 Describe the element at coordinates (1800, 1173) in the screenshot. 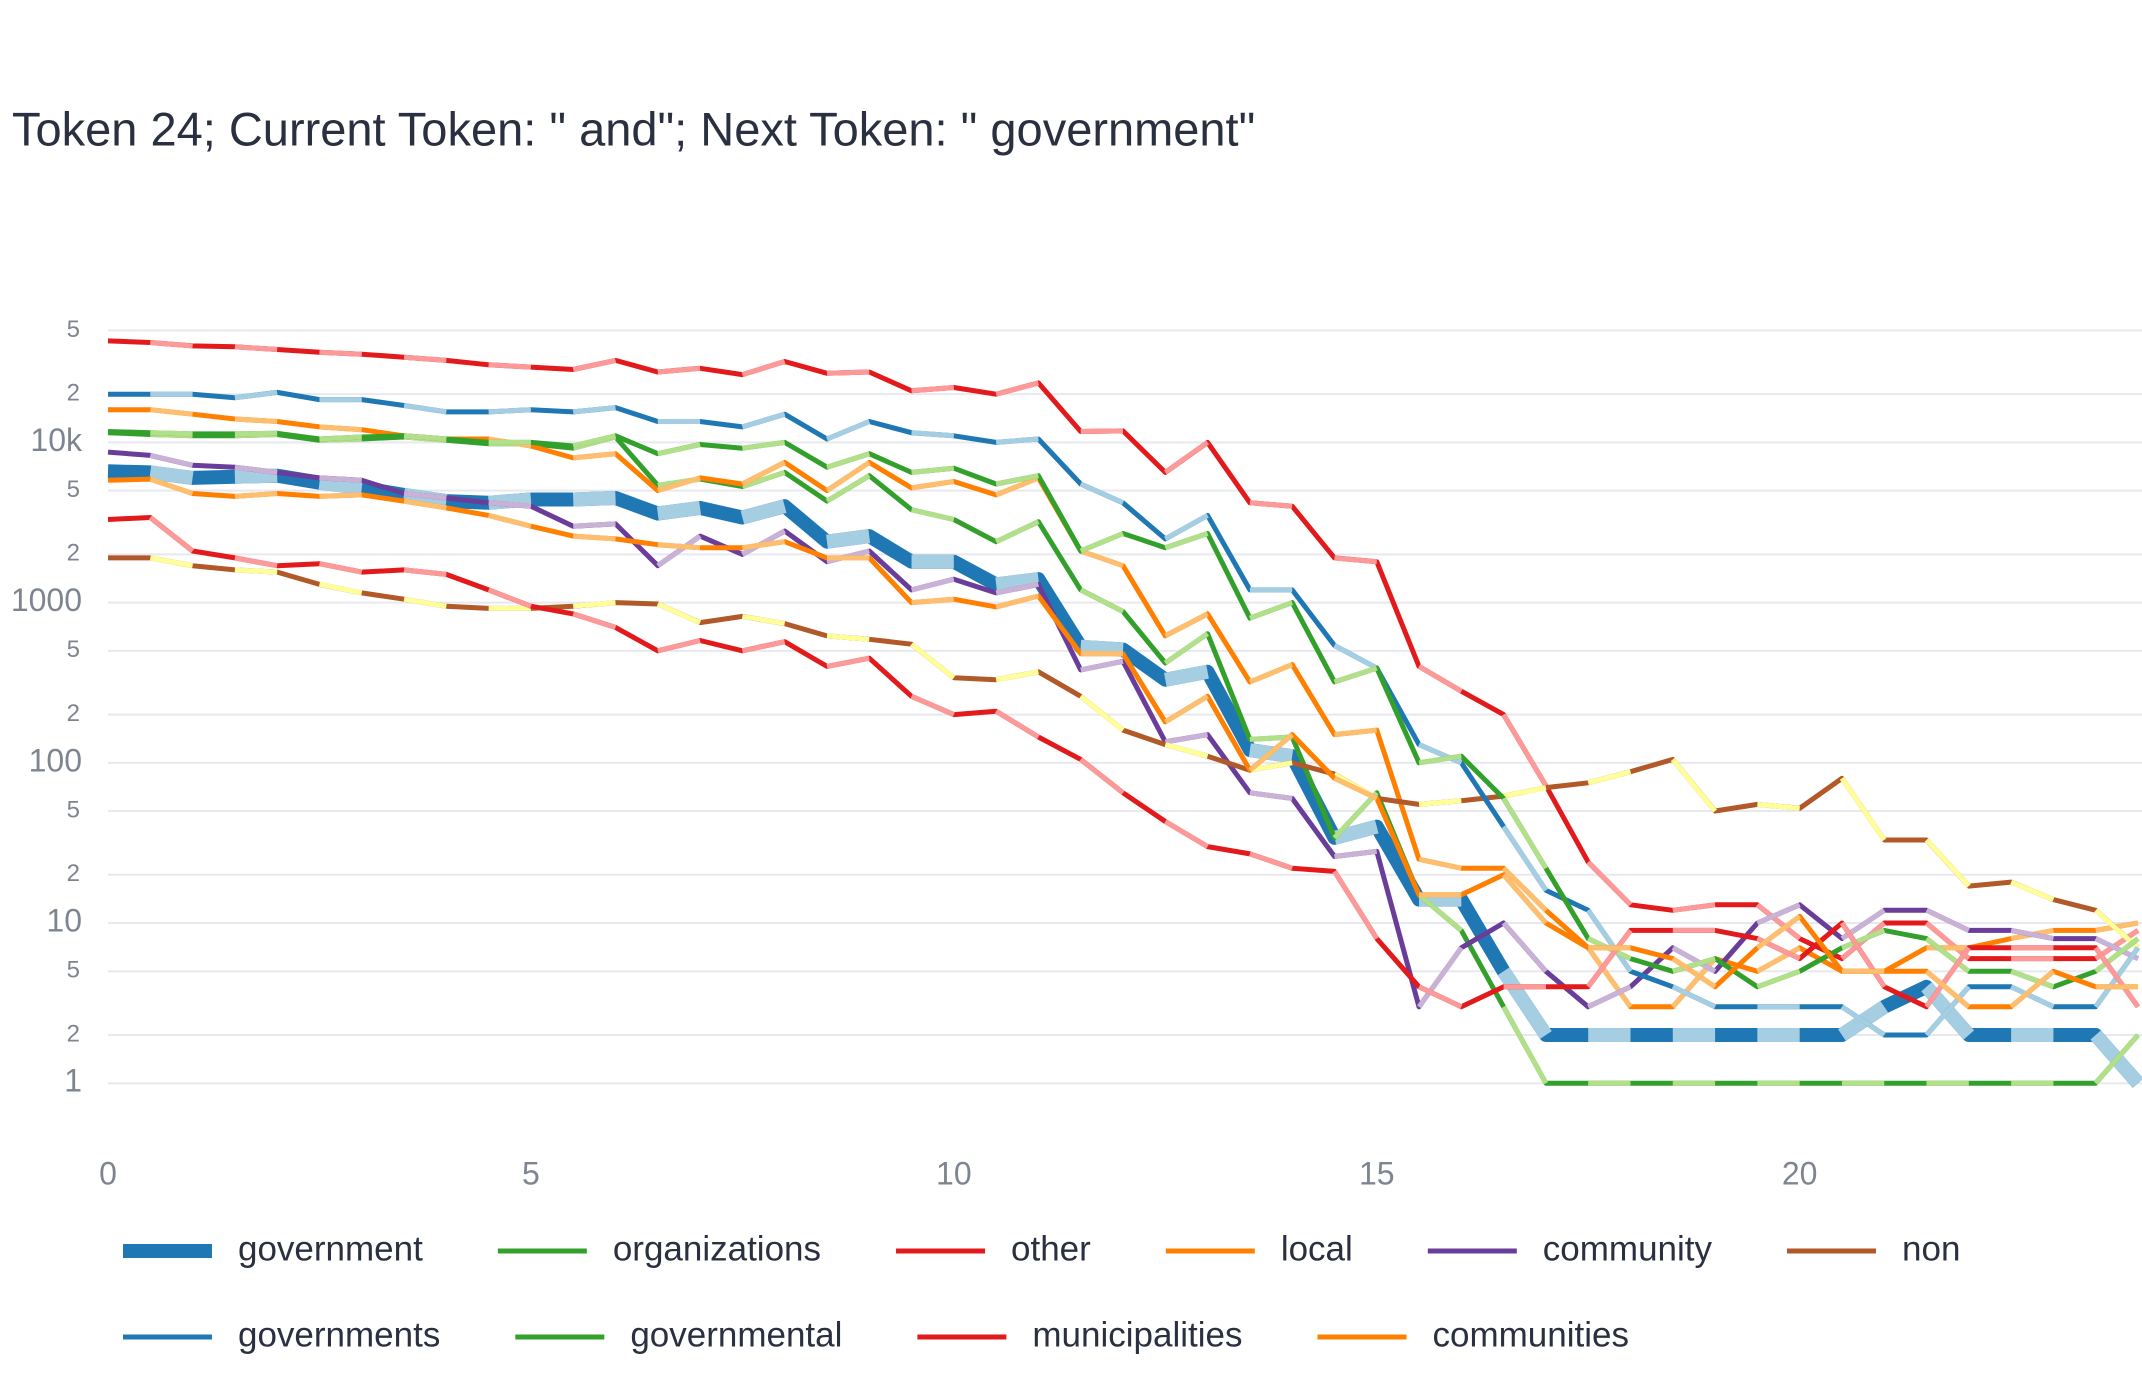

I see `x-tick-label: 20` at that location.